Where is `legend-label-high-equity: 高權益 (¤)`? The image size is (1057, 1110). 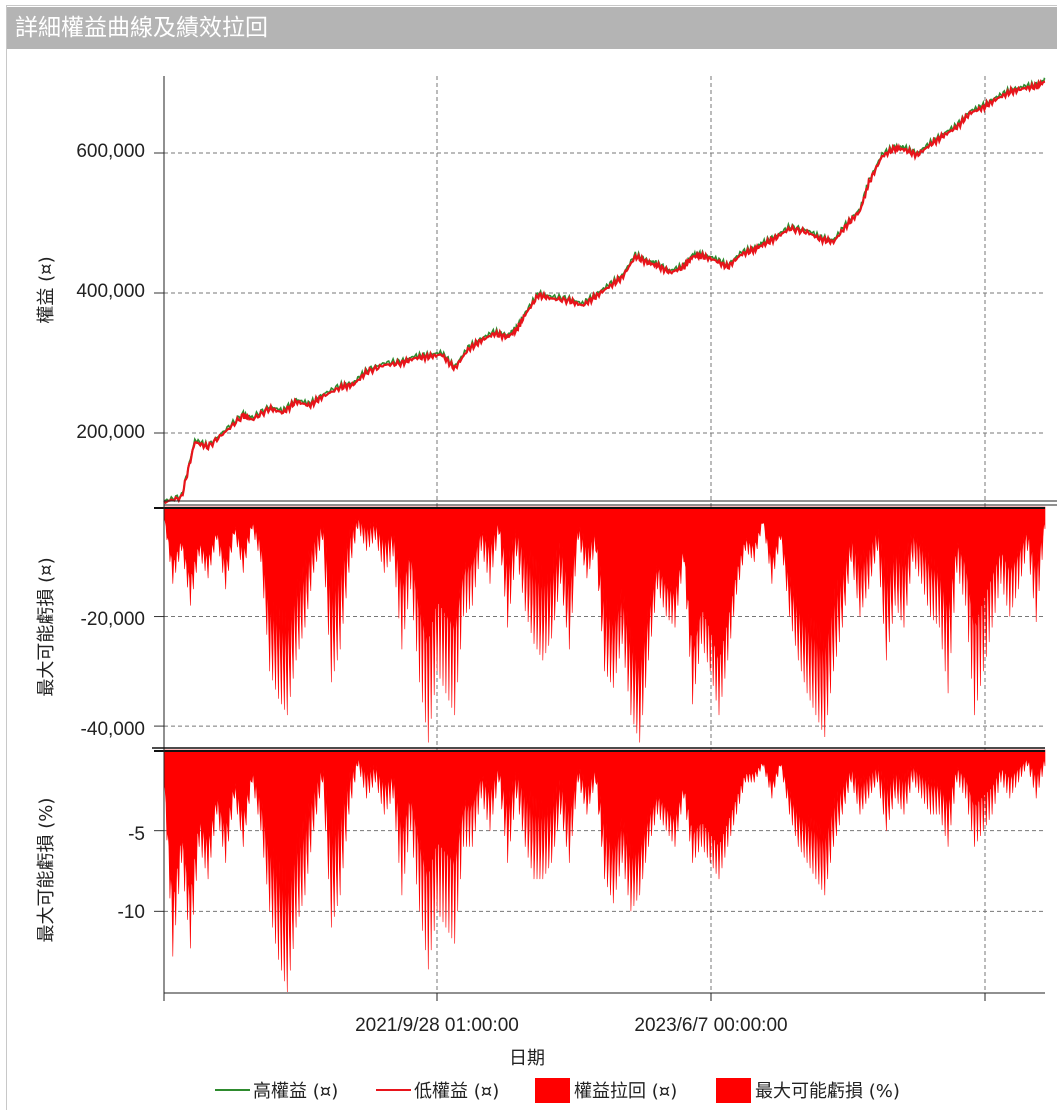
legend-label-high-equity: 高權益 (¤) is located at coordinates (295, 1091).